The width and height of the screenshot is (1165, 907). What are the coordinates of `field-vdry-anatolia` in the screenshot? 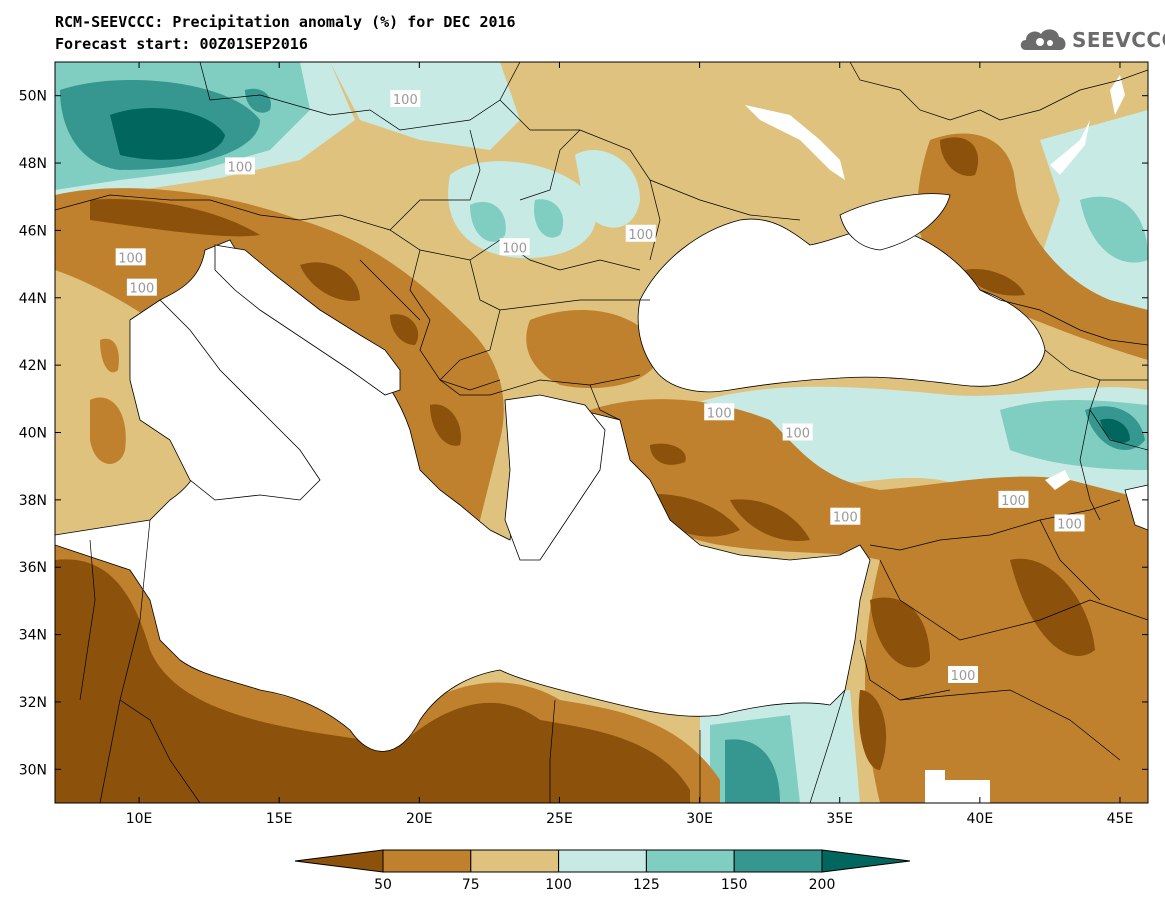 It's located at (690, 515).